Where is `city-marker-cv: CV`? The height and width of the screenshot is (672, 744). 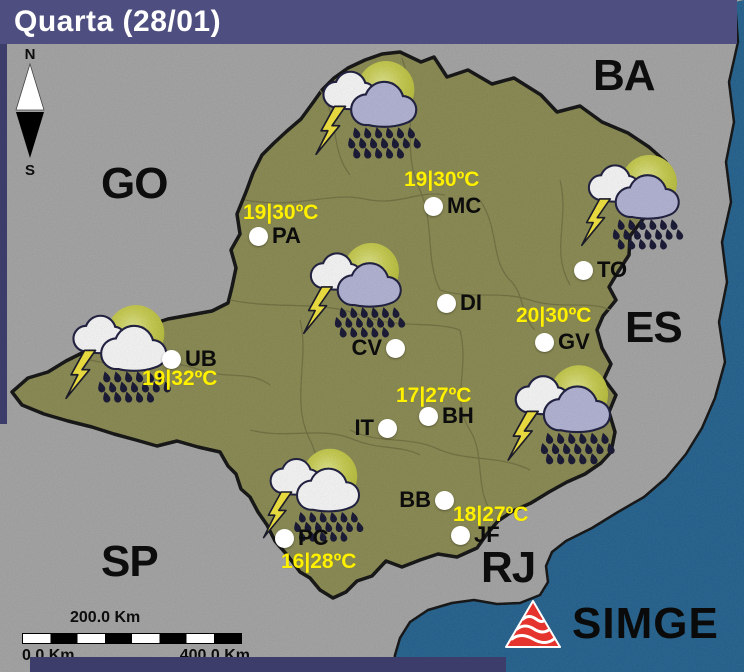 city-marker-cv: CV is located at coordinates (378, 347).